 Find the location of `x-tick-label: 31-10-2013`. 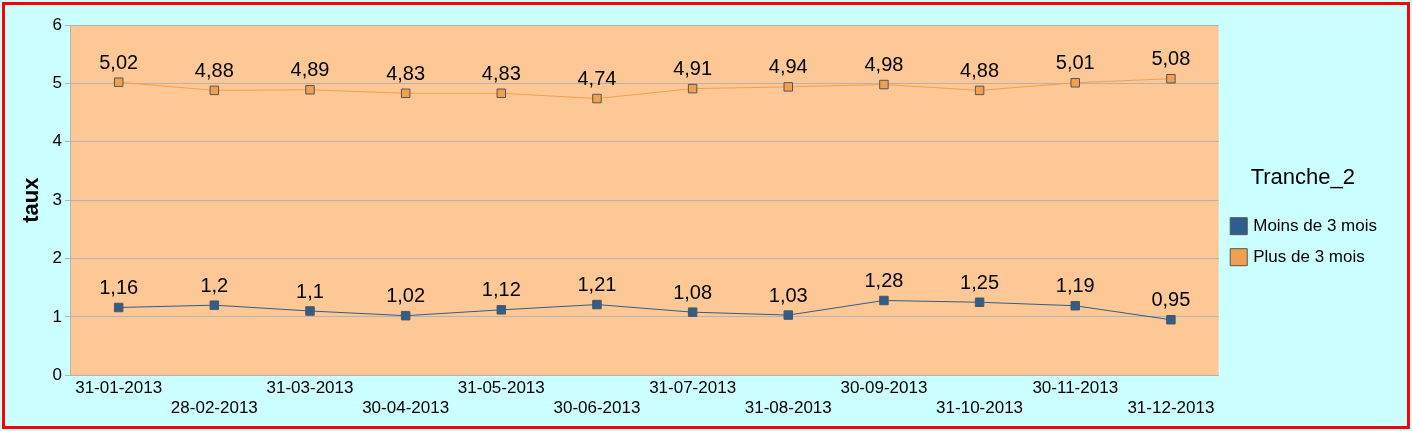

x-tick-label: 31-10-2013 is located at coordinates (980, 408).